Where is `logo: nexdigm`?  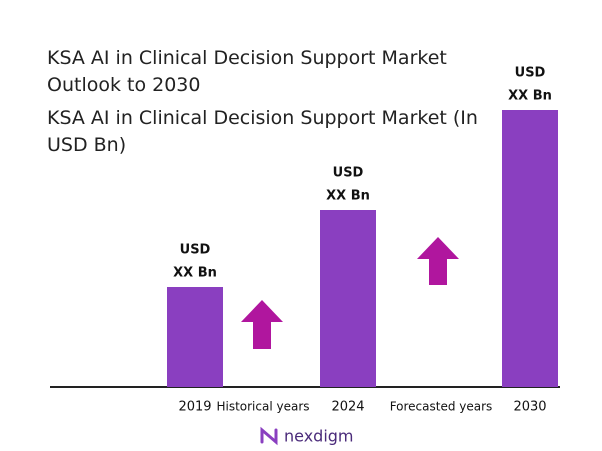 logo: nexdigm is located at coordinates (319, 436).